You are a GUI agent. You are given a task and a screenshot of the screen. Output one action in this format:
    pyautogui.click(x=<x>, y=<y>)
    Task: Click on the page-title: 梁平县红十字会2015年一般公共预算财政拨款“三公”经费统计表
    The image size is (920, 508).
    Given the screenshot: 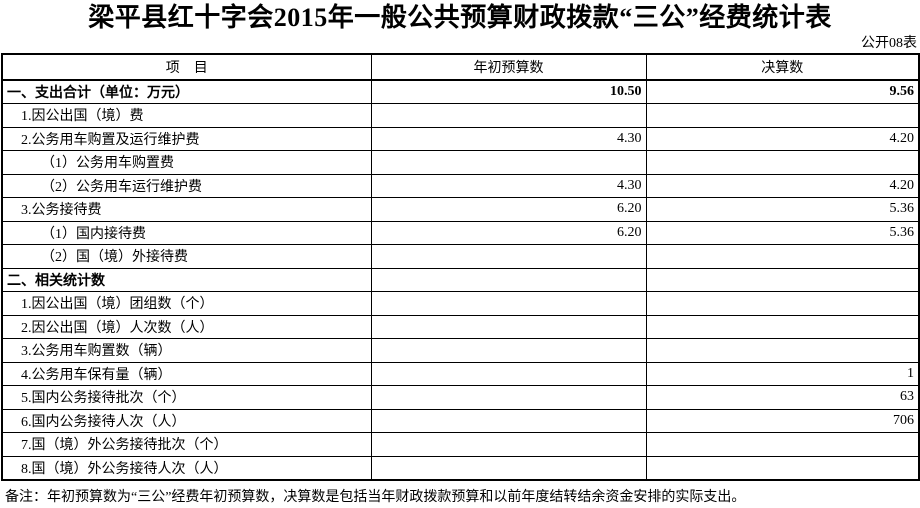 What is the action you would take?
    pyautogui.click(x=460, y=17)
    